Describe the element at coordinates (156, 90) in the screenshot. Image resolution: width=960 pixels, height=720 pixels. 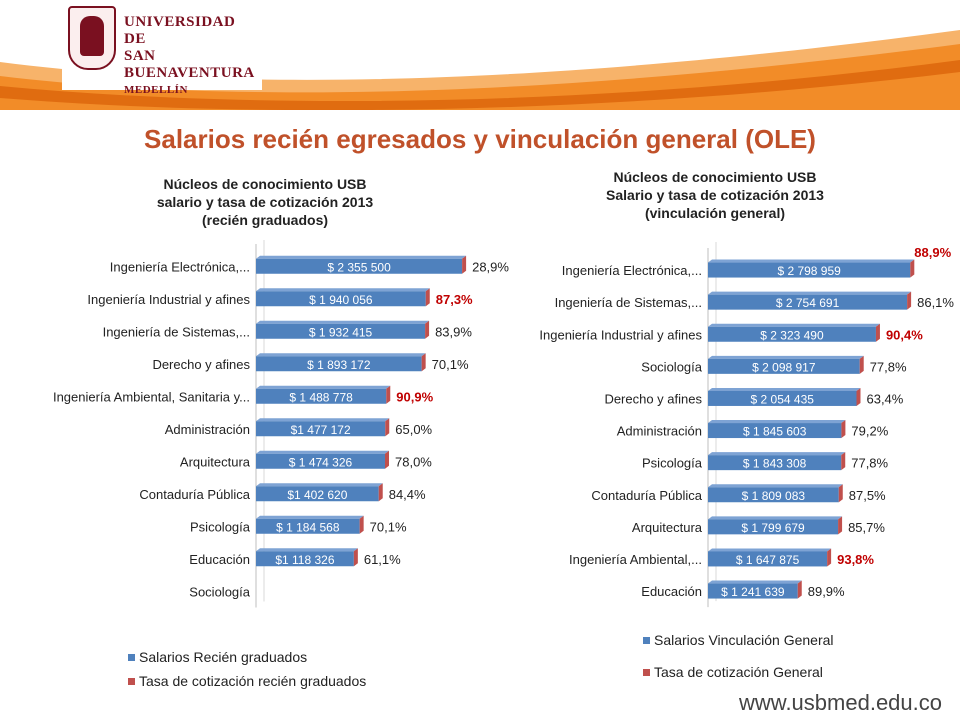
I see `logo-line-3: Medellín` at that location.